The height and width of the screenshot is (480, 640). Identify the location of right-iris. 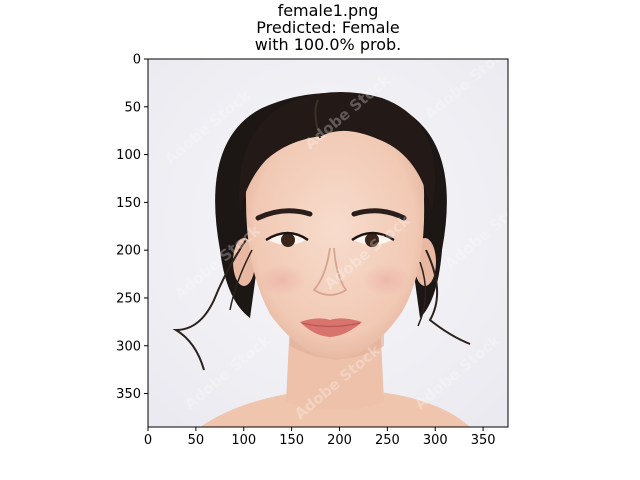
(372, 240).